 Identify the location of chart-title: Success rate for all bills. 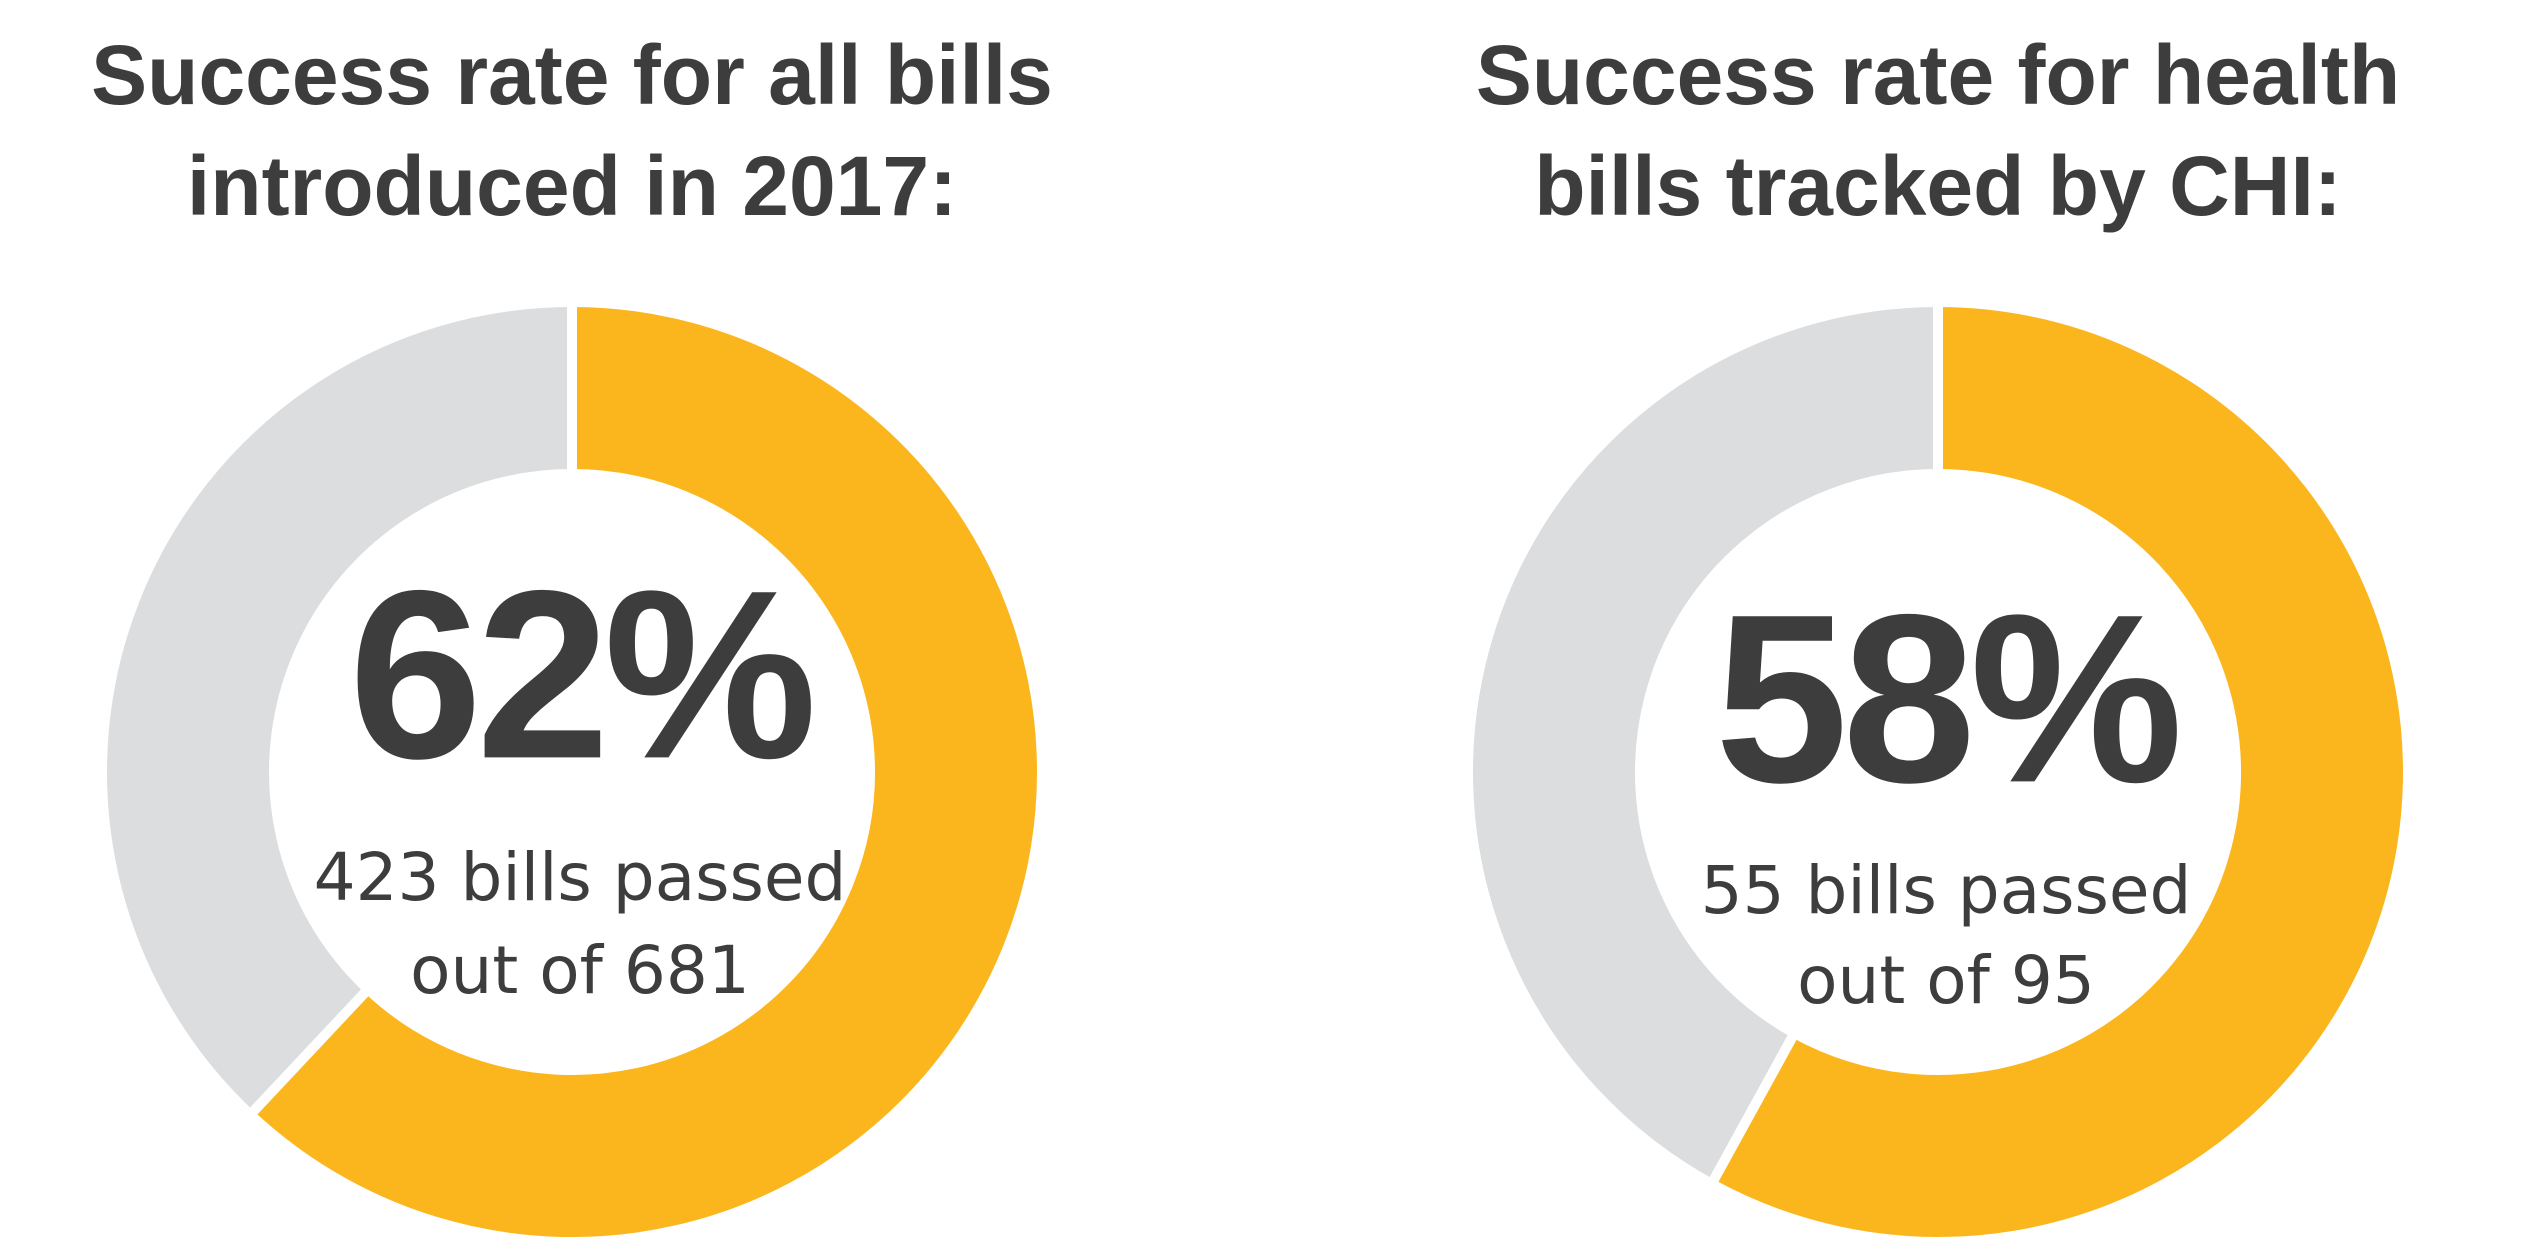
(572, 75).